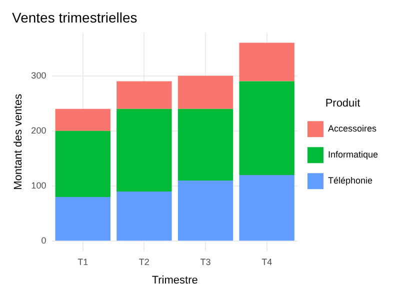 The image size is (400, 297). What do you see at coordinates (350, 181) in the screenshot?
I see `legend-label: Téléphonie` at bounding box center [350, 181].